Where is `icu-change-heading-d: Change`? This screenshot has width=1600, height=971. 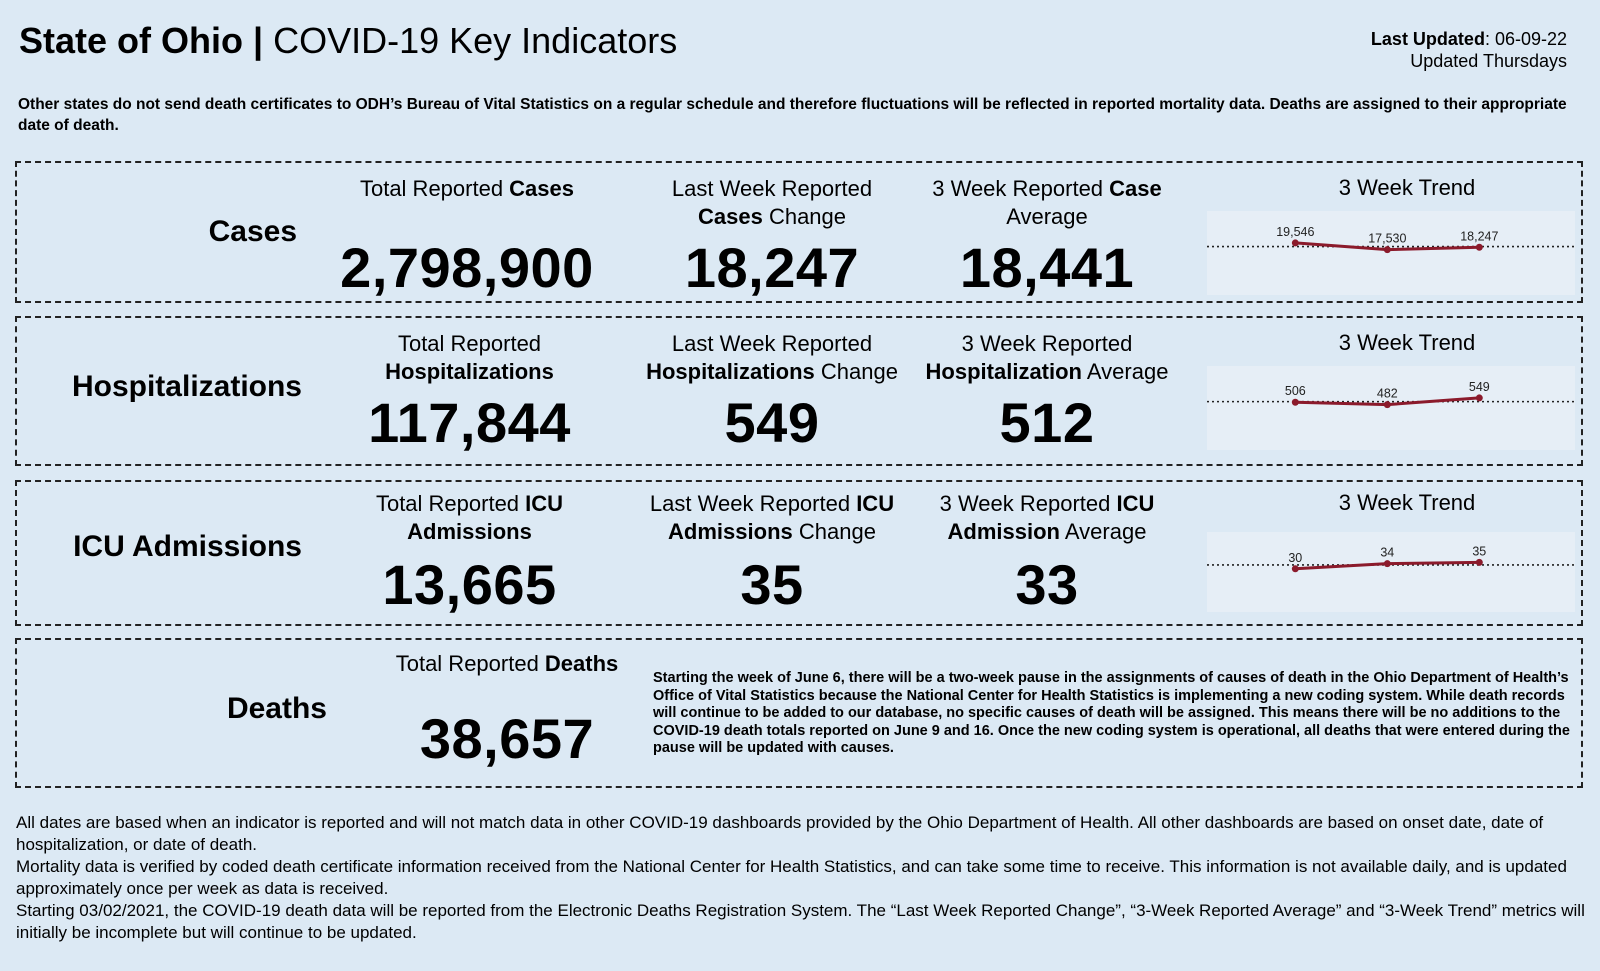
icu-change-heading-d: Change is located at coordinates (834, 531).